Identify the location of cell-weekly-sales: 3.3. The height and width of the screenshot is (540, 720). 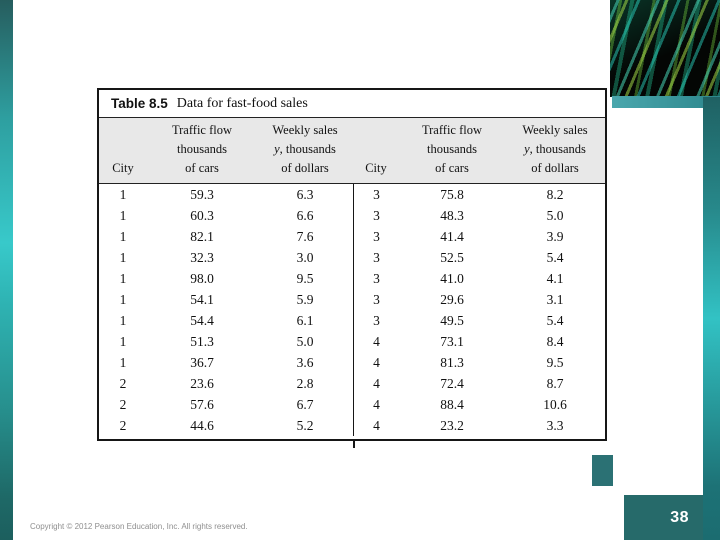
(555, 425).